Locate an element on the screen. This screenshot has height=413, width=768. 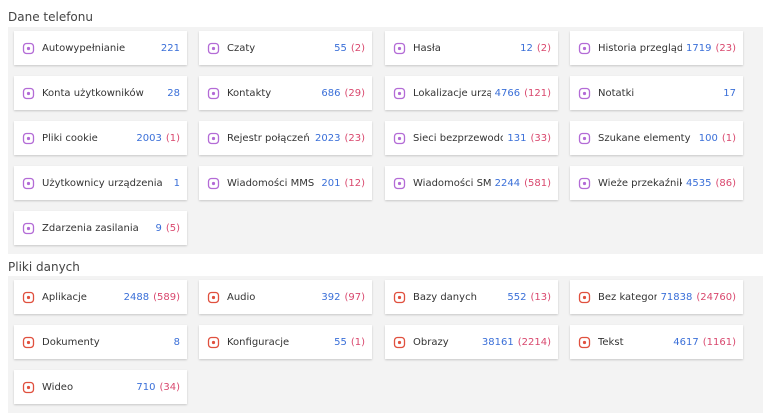
data-card: Bazy danych 552 (13) is located at coordinates (471, 297).